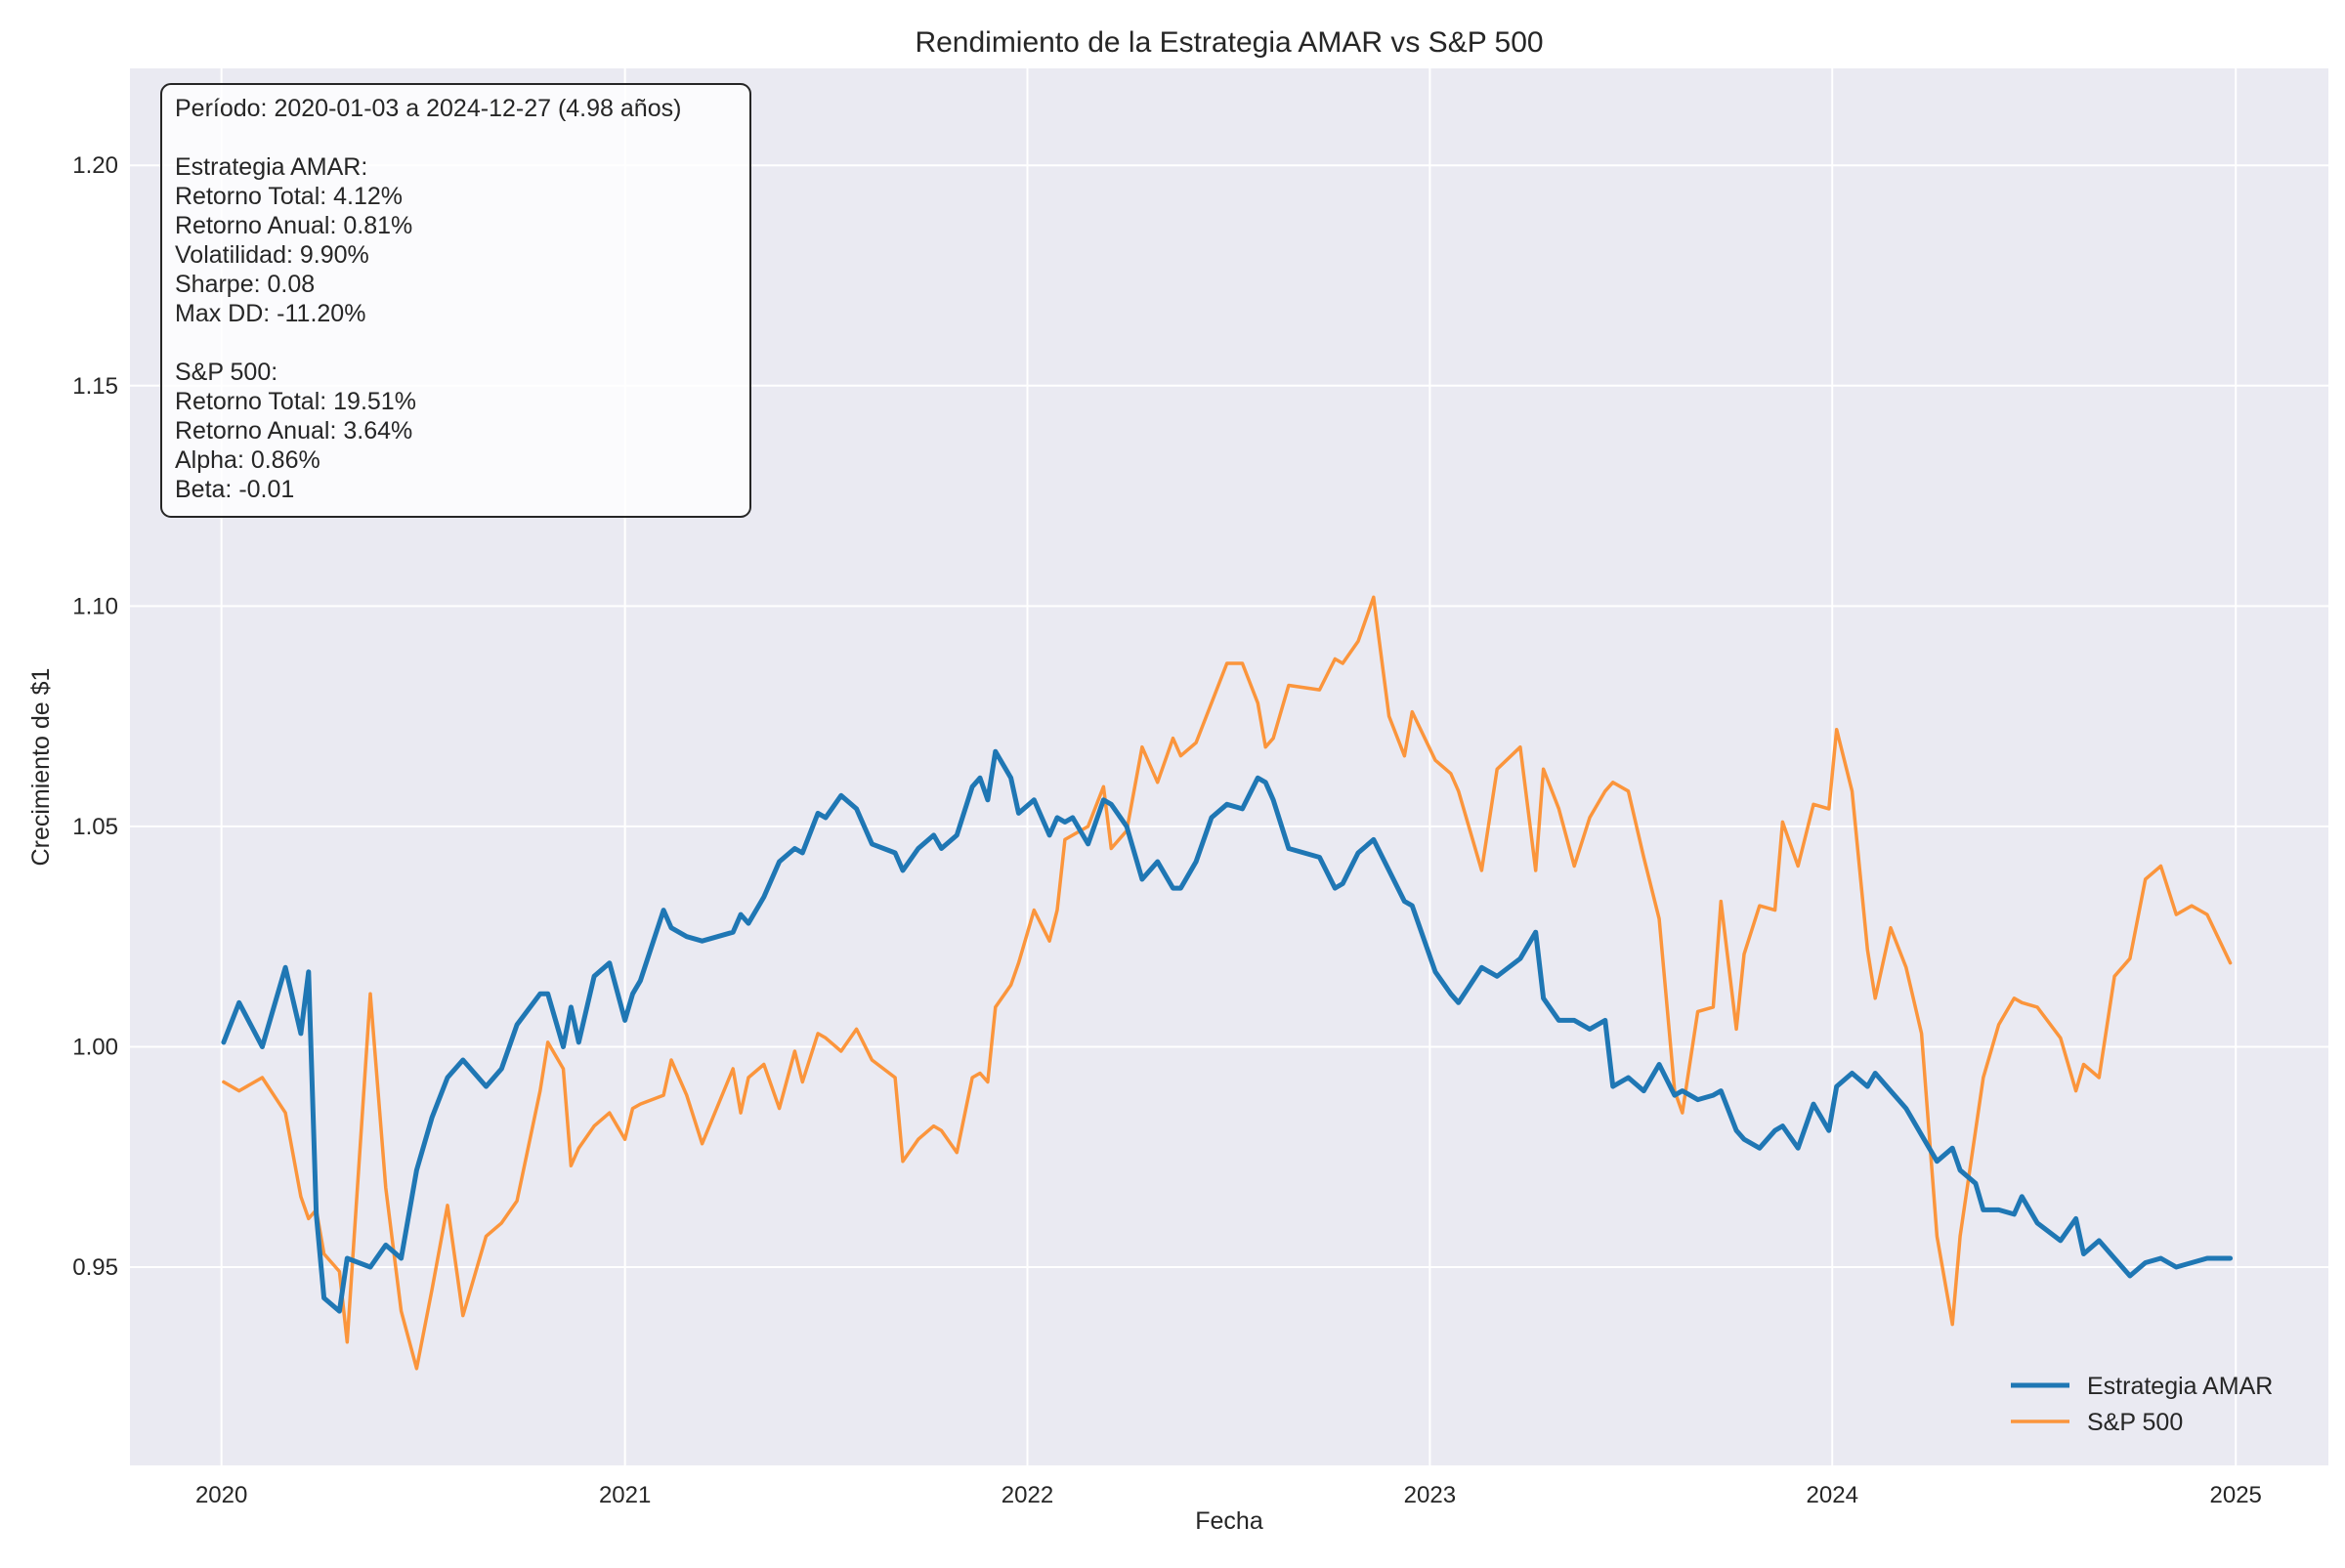 This screenshot has width=2345, height=1568. What do you see at coordinates (270, 313) in the screenshot?
I see `stats-line: Max DD: -11.20%` at bounding box center [270, 313].